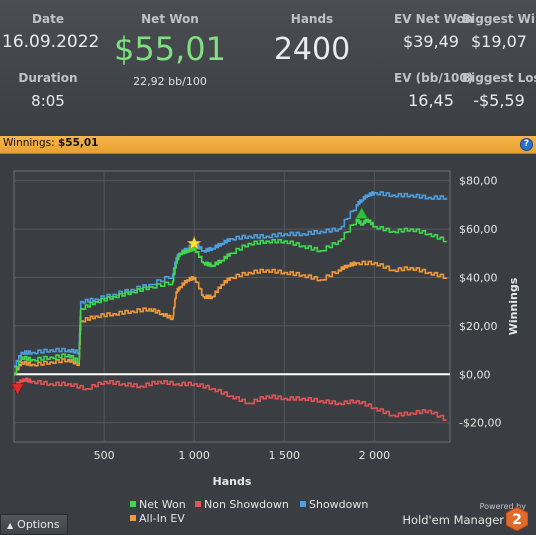 This screenshot has width=536, height=535. I want to click on net-won-bb100: 22,92 bb/100, so click(170, 81).